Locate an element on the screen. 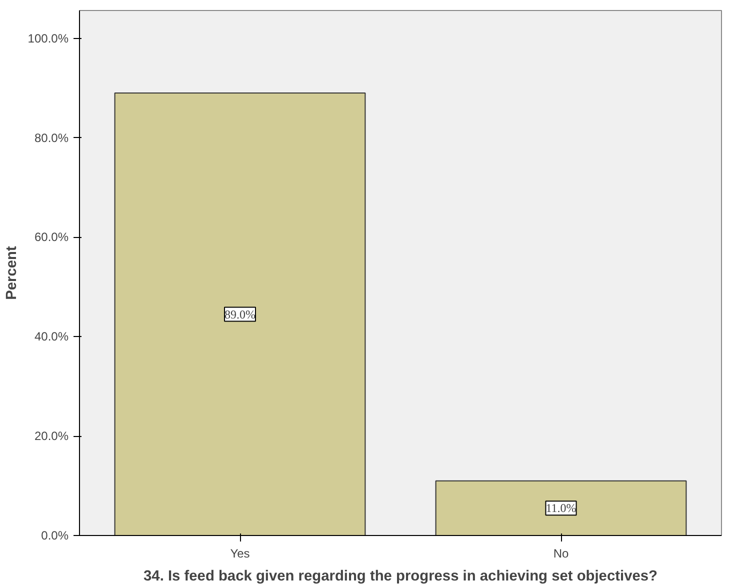  y-tick-label: 60.0% is located at coordinates (51, 237).